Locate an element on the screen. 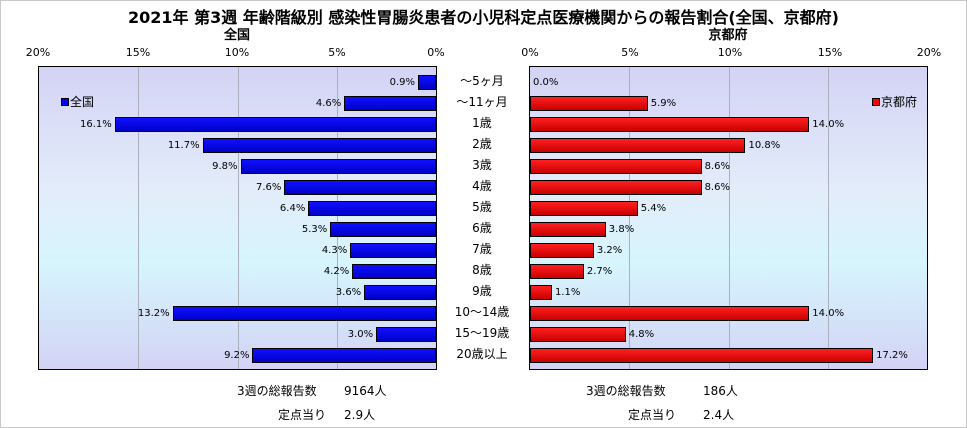 Image resolution: width=967 pixels, height=428 pixels. kyoto-value-label: 1.1% is located at coordinates (567, 292).